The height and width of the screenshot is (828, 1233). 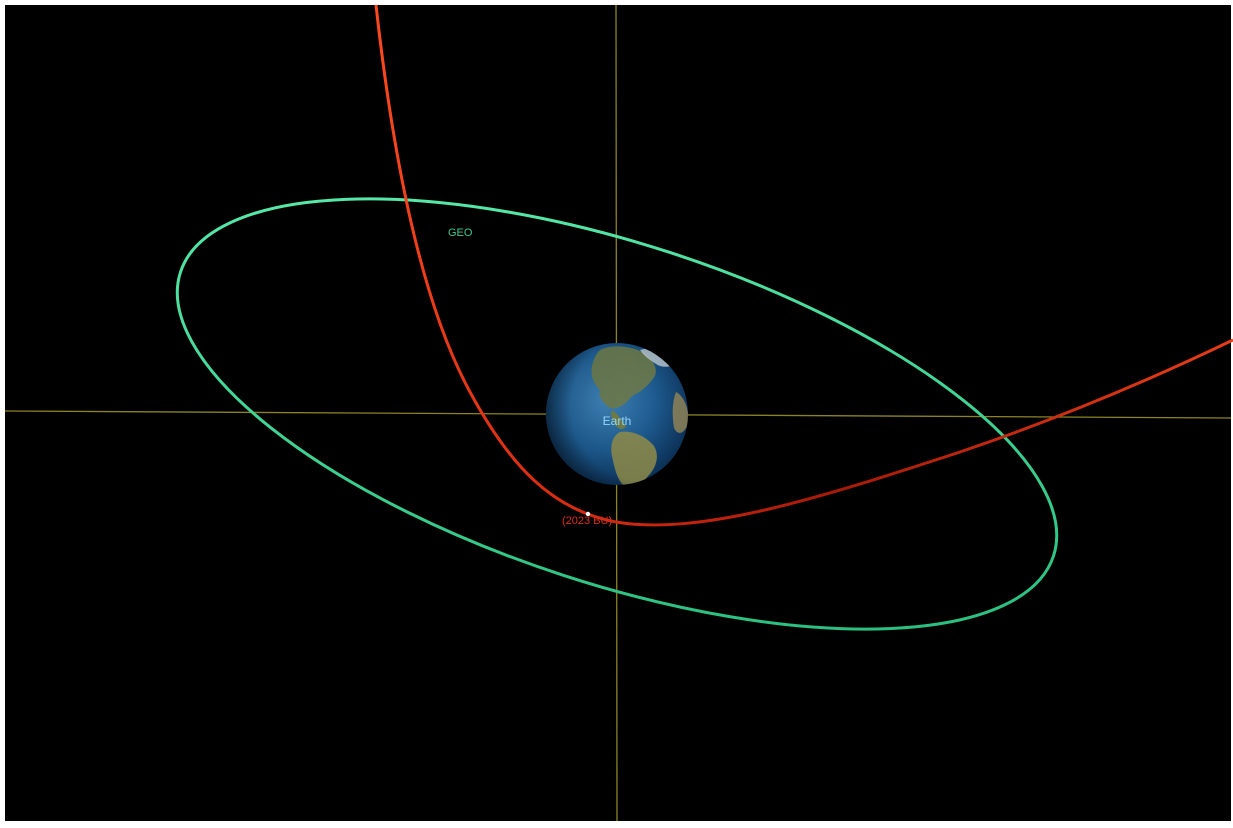 I want to click on earth-globe-icon, so click(x=617, y=414).